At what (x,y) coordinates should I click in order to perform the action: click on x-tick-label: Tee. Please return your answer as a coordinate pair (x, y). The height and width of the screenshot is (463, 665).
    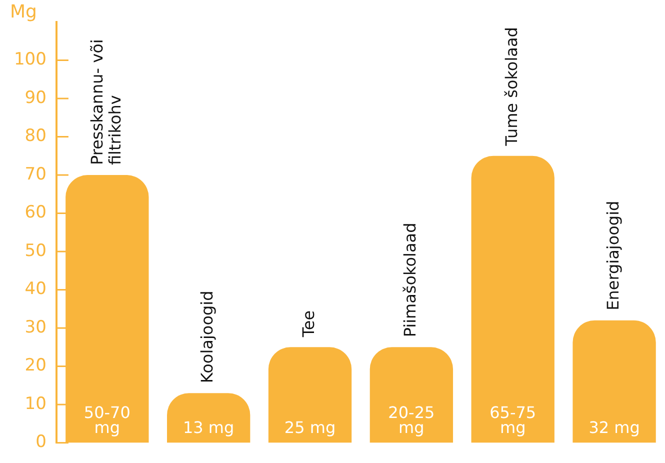
    Looking at the image, I should click on (308, 324).